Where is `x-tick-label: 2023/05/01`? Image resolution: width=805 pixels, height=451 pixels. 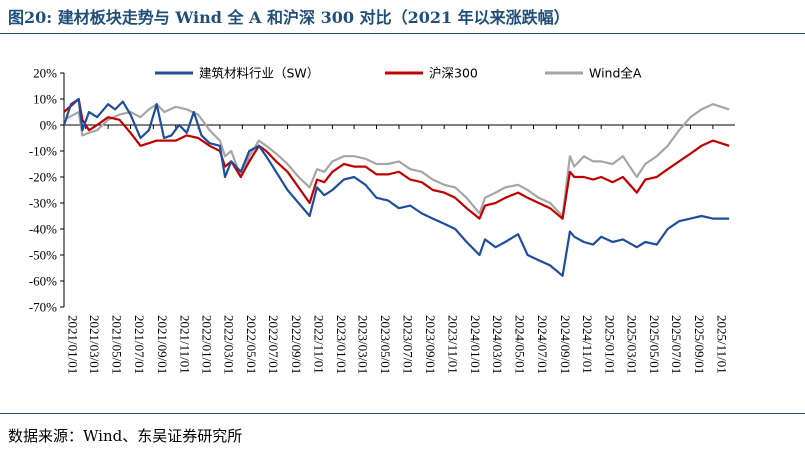
x-tick-label: 2023/05/01 is located at coordinates (385, 344).